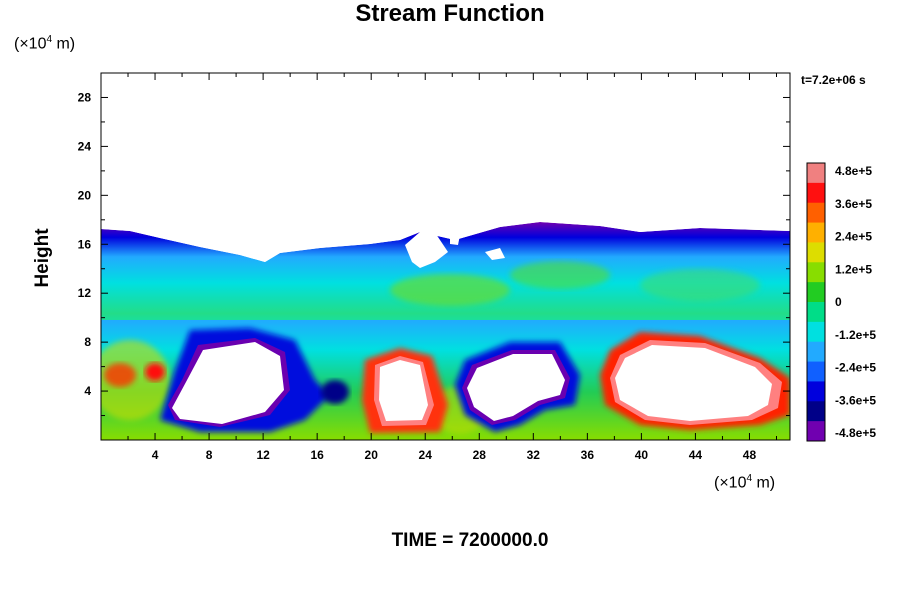  I want to click on time-footer: TIME = 7200000.0, so click(470, 540).